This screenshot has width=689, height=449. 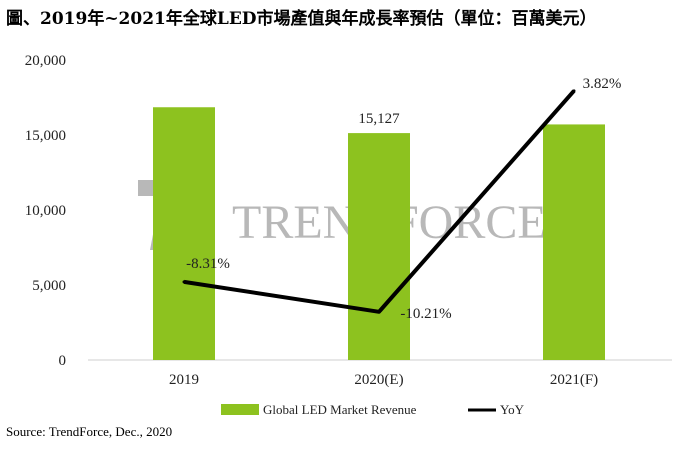 I want to click on bar-2019, so click(x=184, y=233).